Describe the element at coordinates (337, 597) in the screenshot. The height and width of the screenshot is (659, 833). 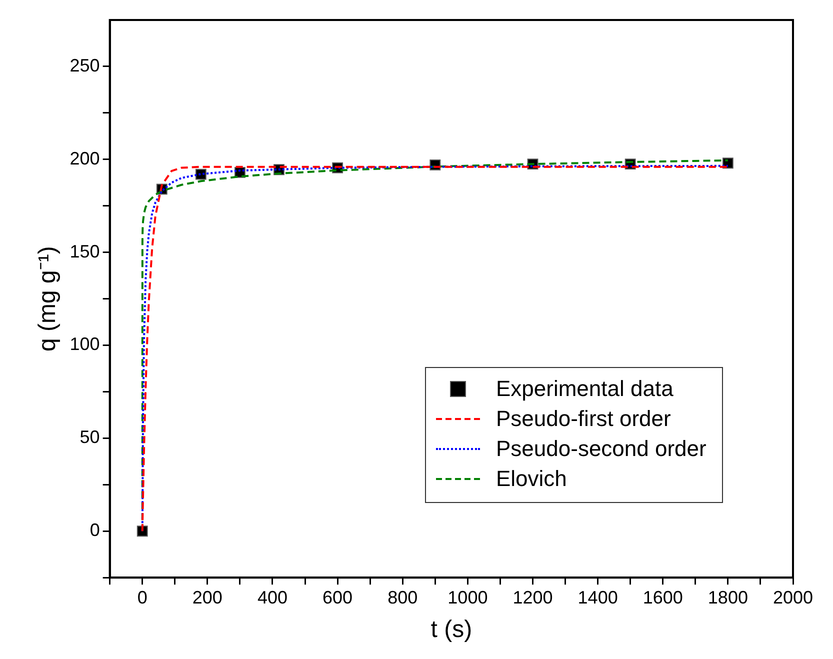
I see `x-tick-label: 600` at that location.